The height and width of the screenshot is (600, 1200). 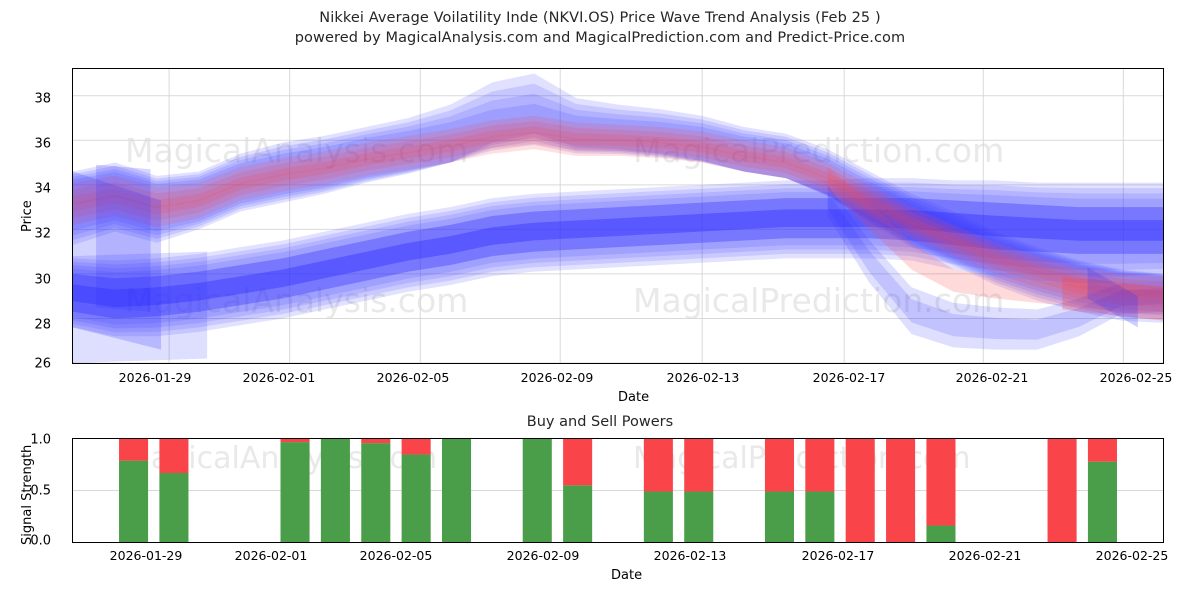 What do you see at coordinates (42, 98) in the screenshot?
I see `price-ytick-38: 38` at bounding box center [42, 98].